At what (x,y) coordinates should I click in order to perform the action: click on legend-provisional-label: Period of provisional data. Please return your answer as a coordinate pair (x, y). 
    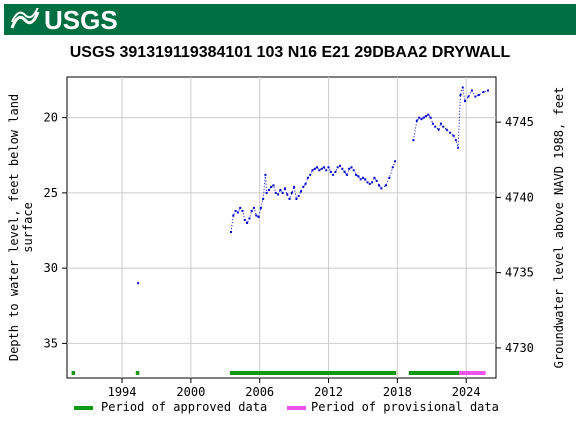
    Looking at the image, I should click on (405, 407).